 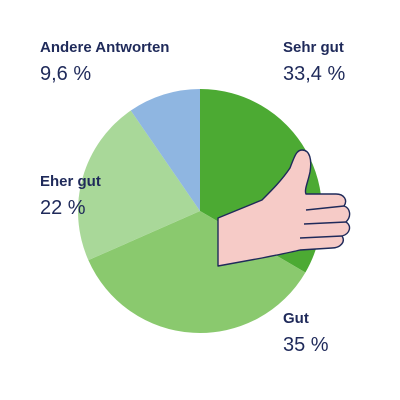 What do you see at coordinates (296, 318) in the screenshot?
I see `category-label: Gut` at bounding box center [296, 318].